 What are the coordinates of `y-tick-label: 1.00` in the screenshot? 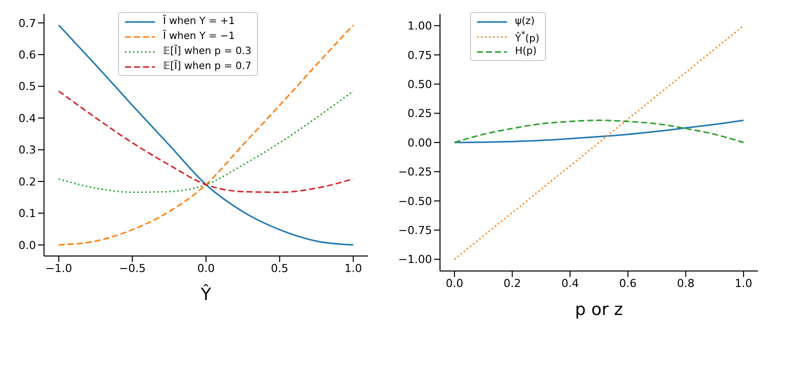 It's located at (420, 26).